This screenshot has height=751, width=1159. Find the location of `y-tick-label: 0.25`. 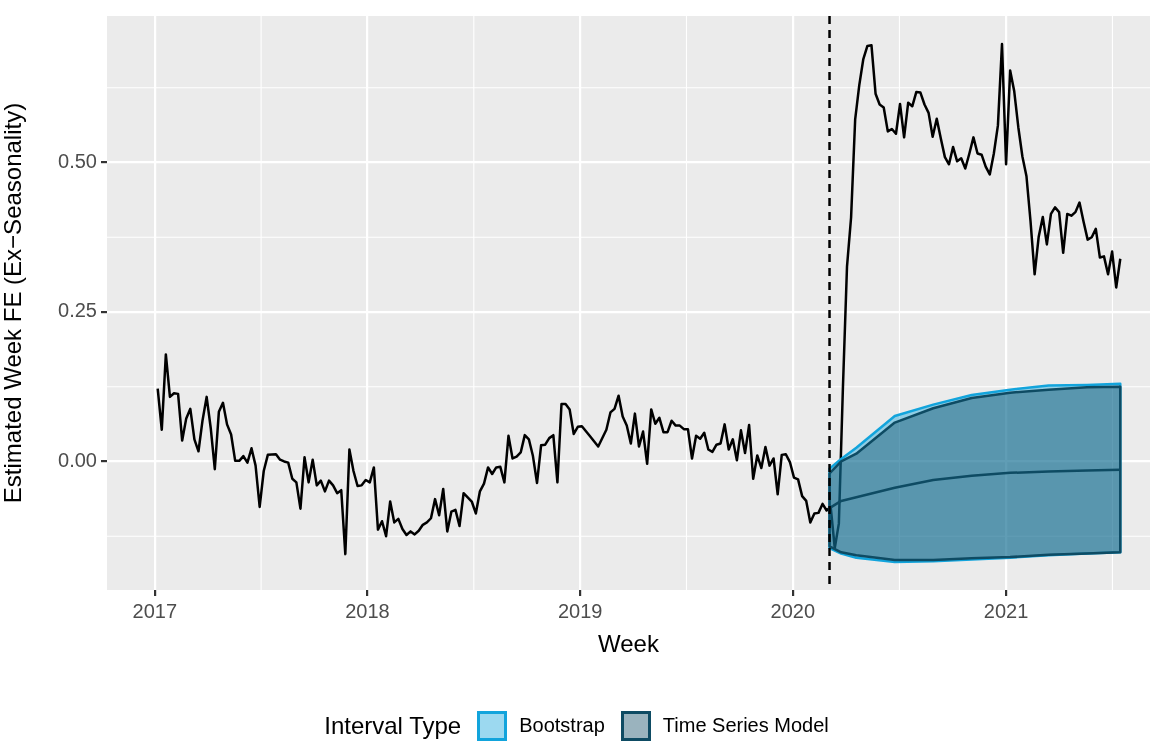

y-tick-label: 0.25 is located at coordinates (77, 310).